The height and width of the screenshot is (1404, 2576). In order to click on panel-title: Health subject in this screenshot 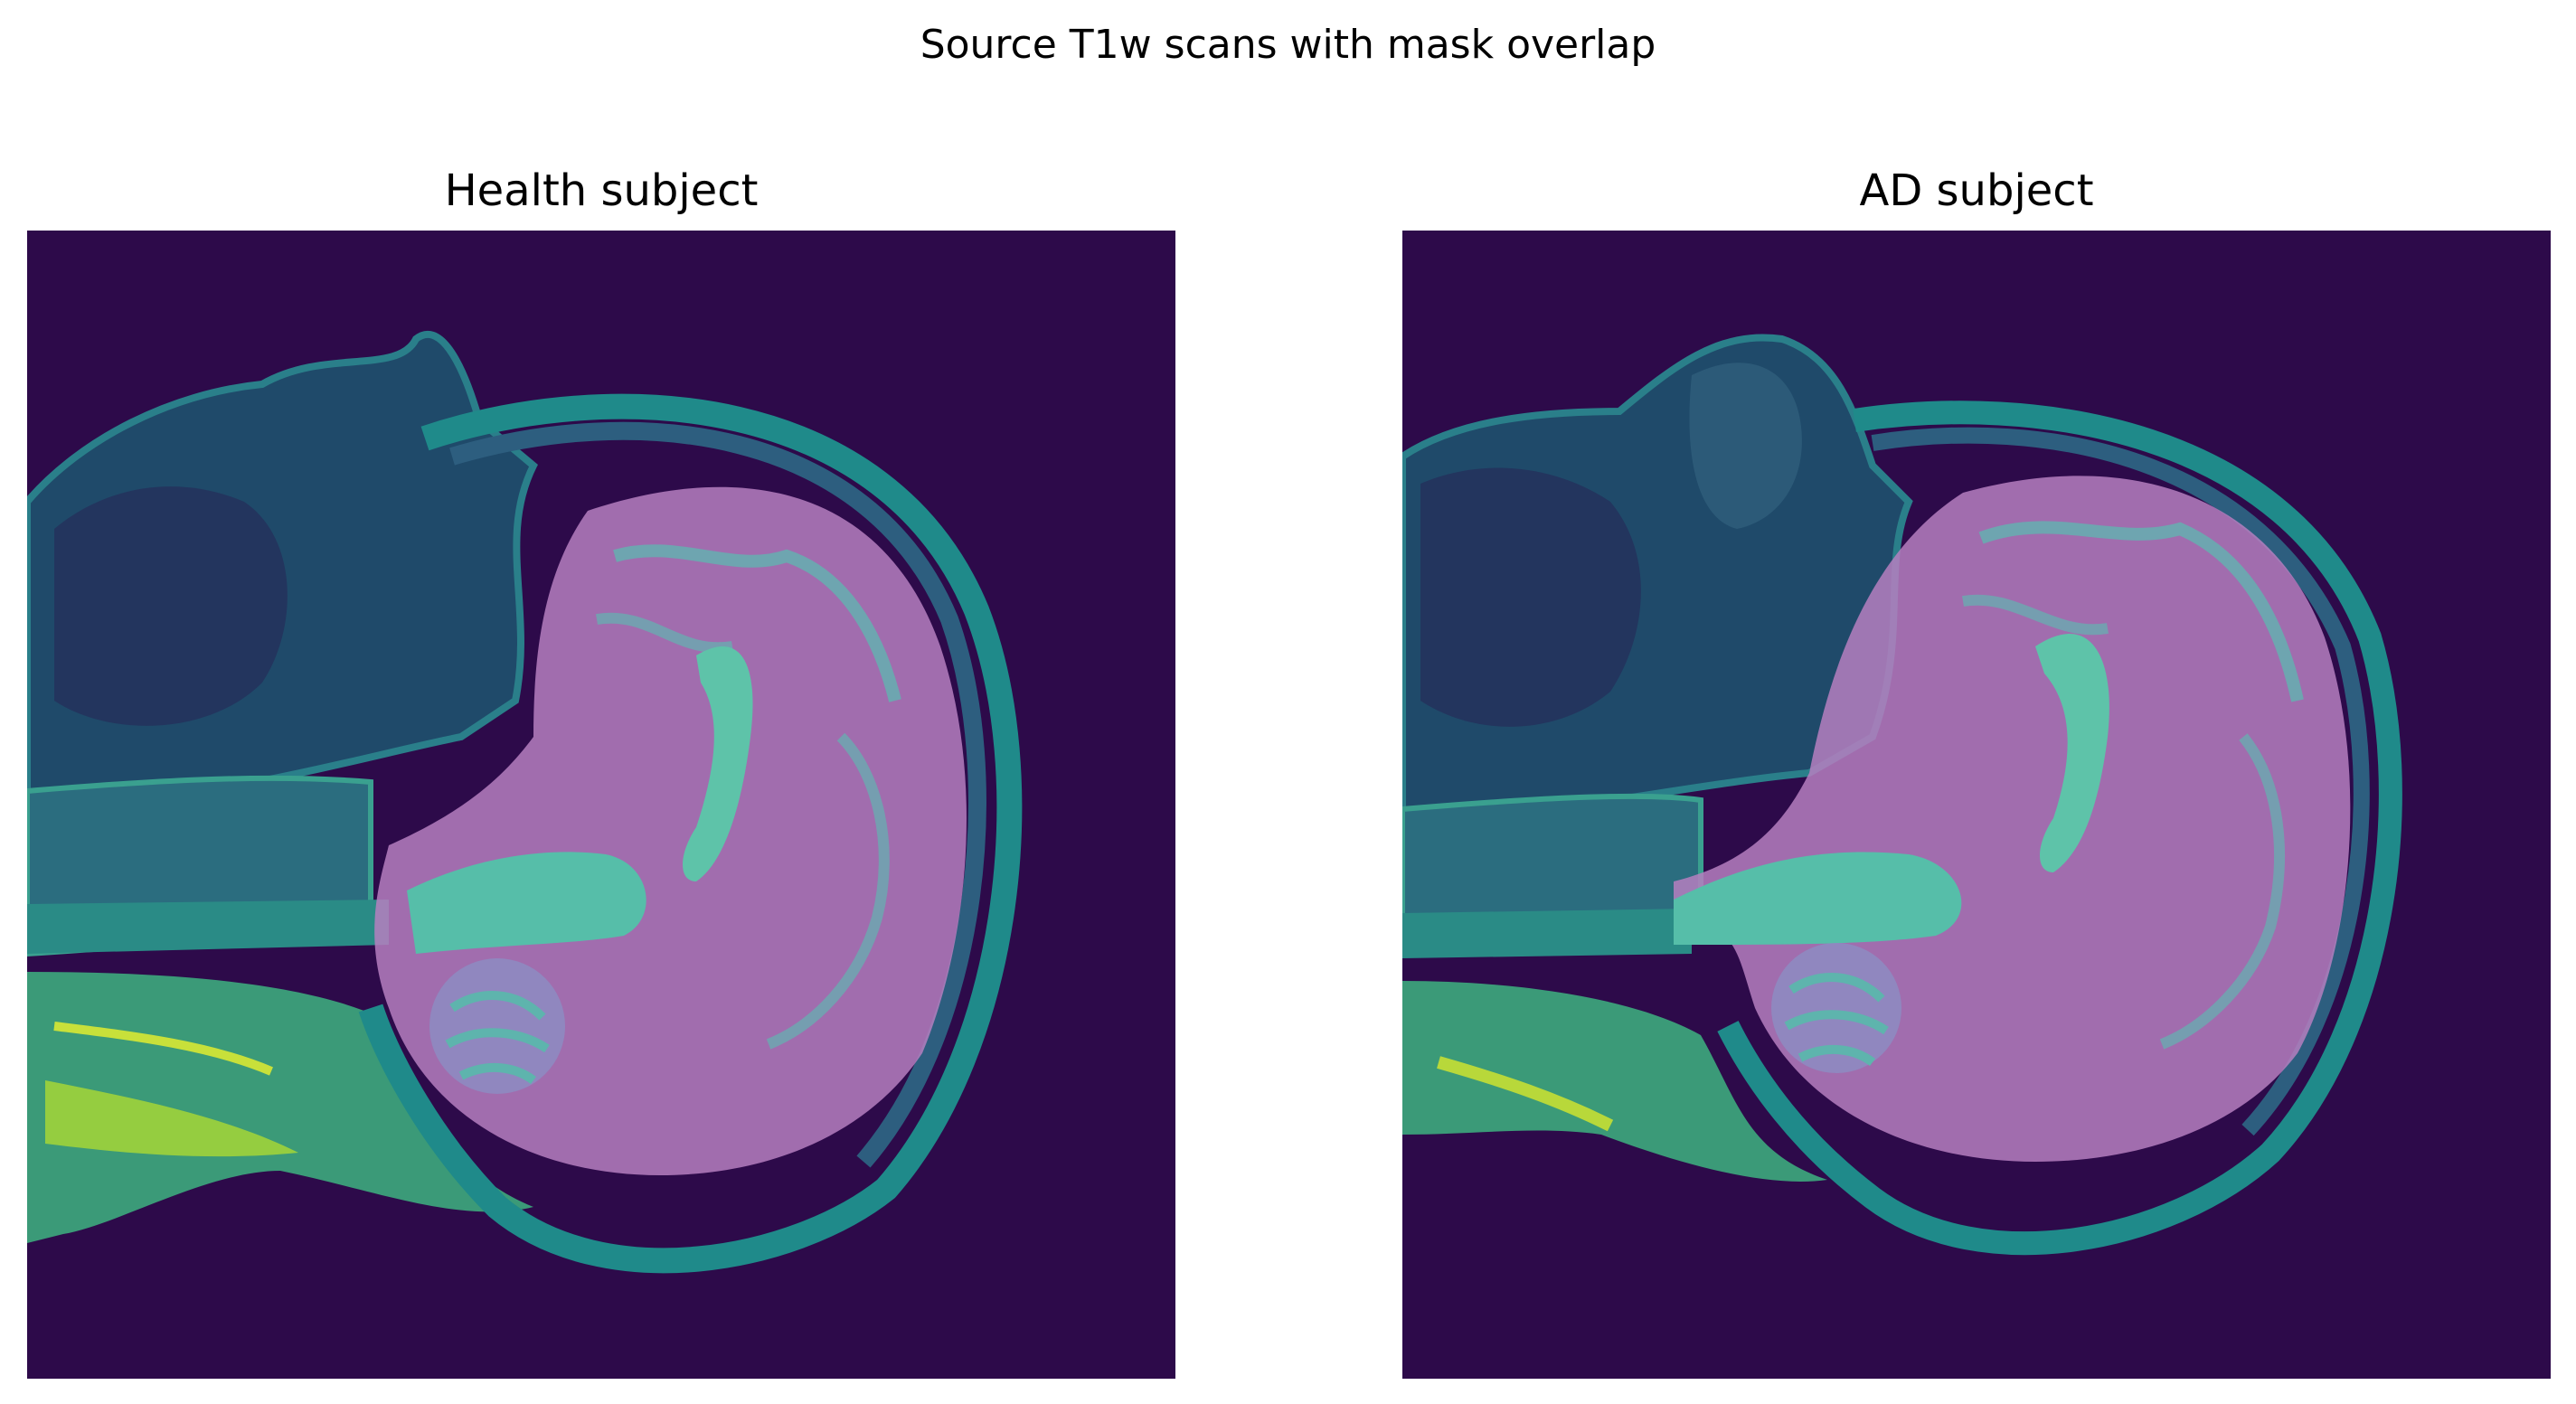, I will do `click(601, 190)`.